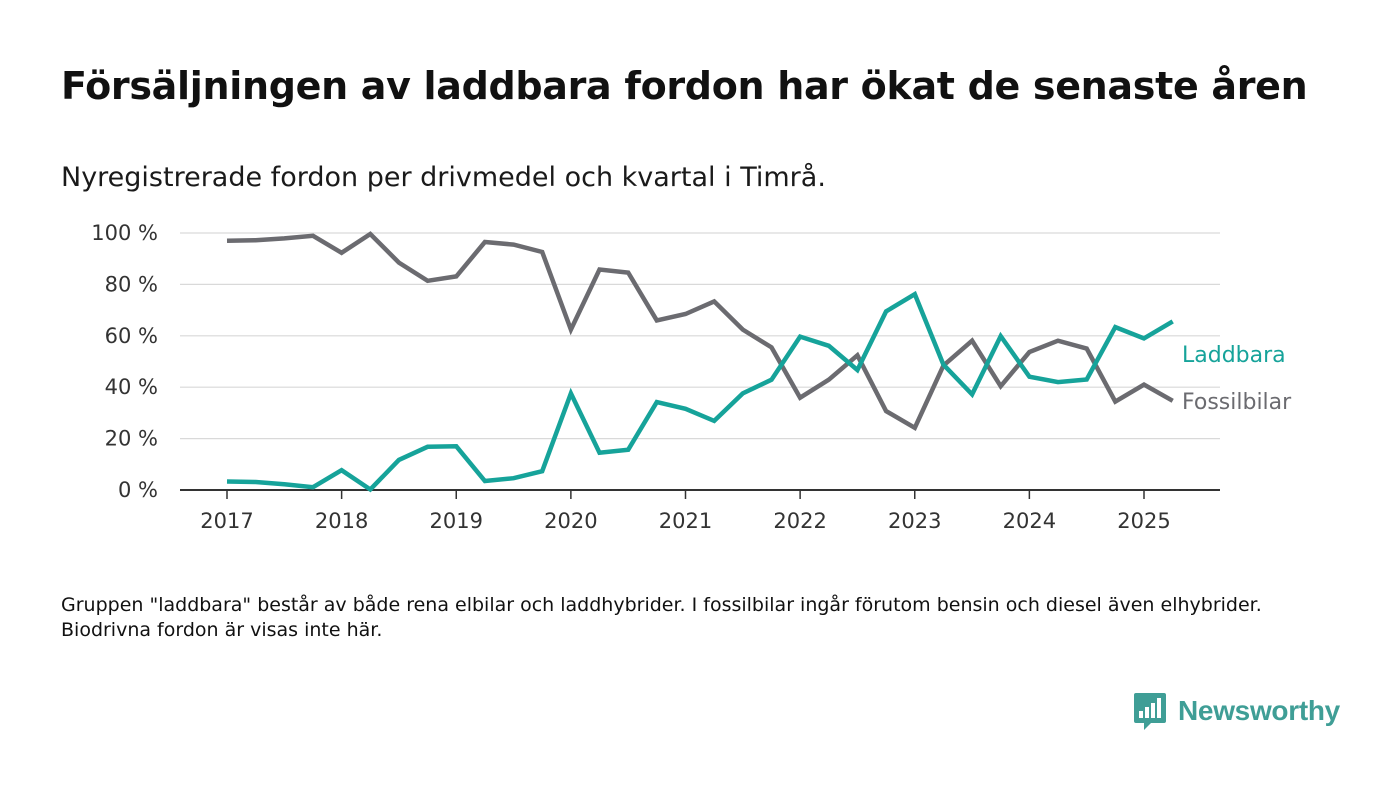 Image resolution: width=1400 pixels, height=793 pixels. What do you see at coordinates (914, 521) in the screenshot?
I see `x-tick-label: 2023` at bounding box center [914, 521].